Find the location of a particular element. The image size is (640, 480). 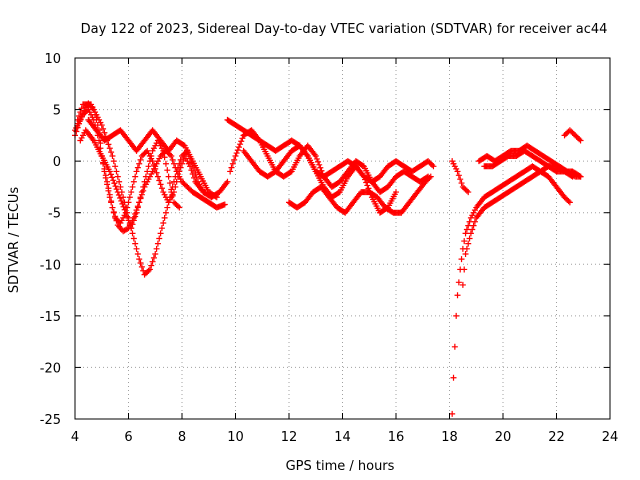

y-tick-labels: -25 -20 -15 -10 -5 0 5 10 is located at coordinates (50, 240).